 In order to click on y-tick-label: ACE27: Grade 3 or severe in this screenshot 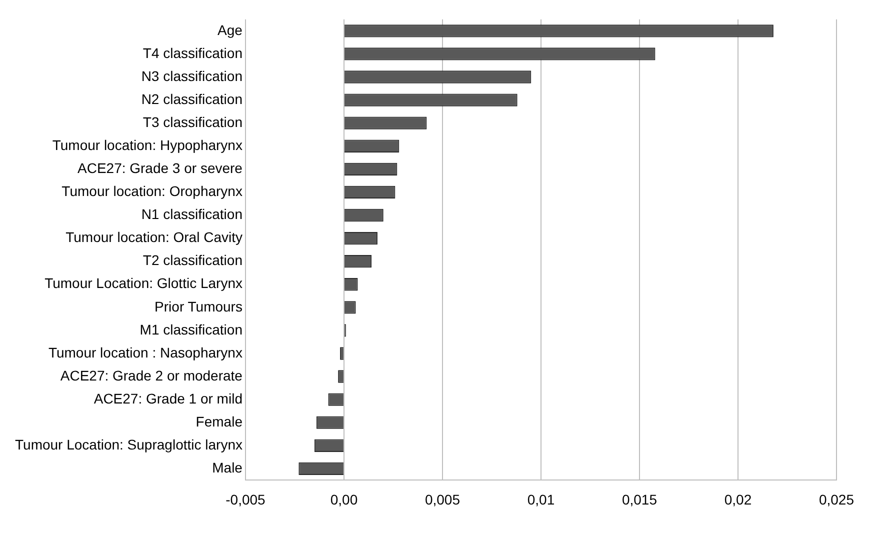, I will do `click(160, 168)`.